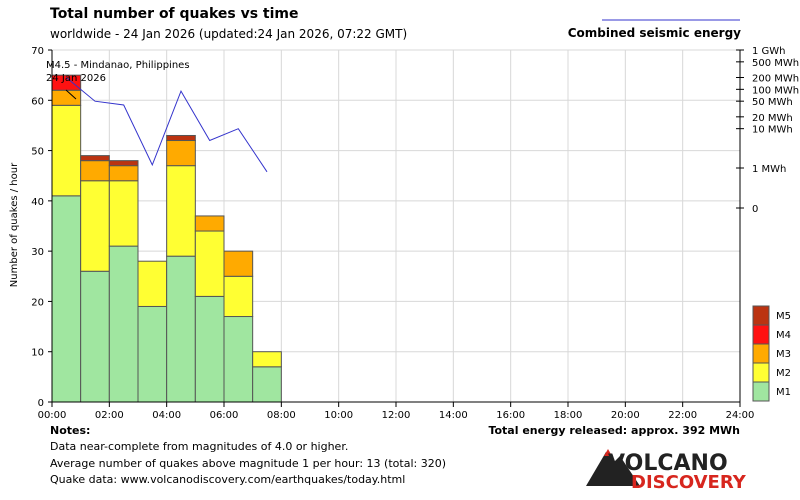 This screenshot has height=500, width=800. Describe the element at coordinates (761, 315) in the screenshot. I see `legend-swatch-m5` at that location.